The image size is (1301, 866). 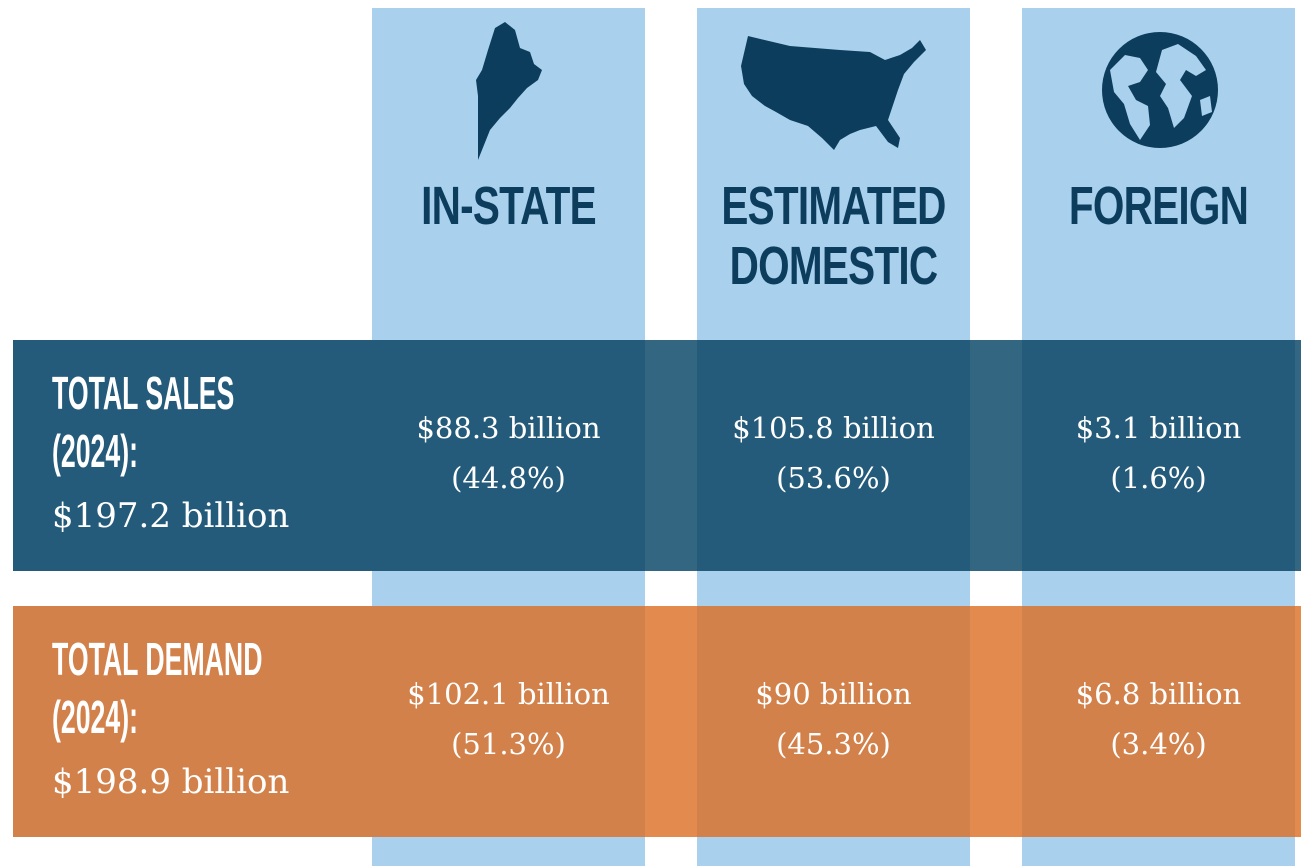 I want to click on column-header: FOREIGN, so click(x=1158, y=206).